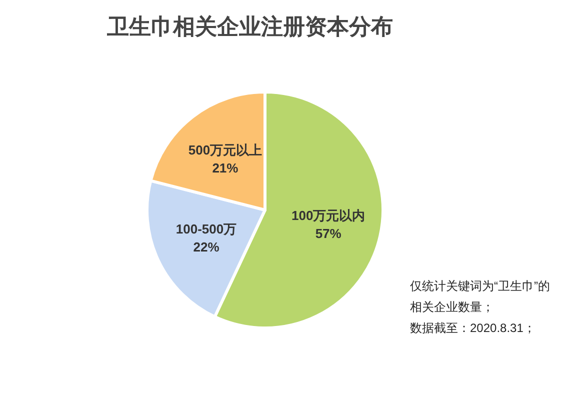  Describe the element at coordinates (480, 297) in the screenshot. I see `annotation: 仅统计关键词为“卫生巾”的相关企业数量；` at that location.